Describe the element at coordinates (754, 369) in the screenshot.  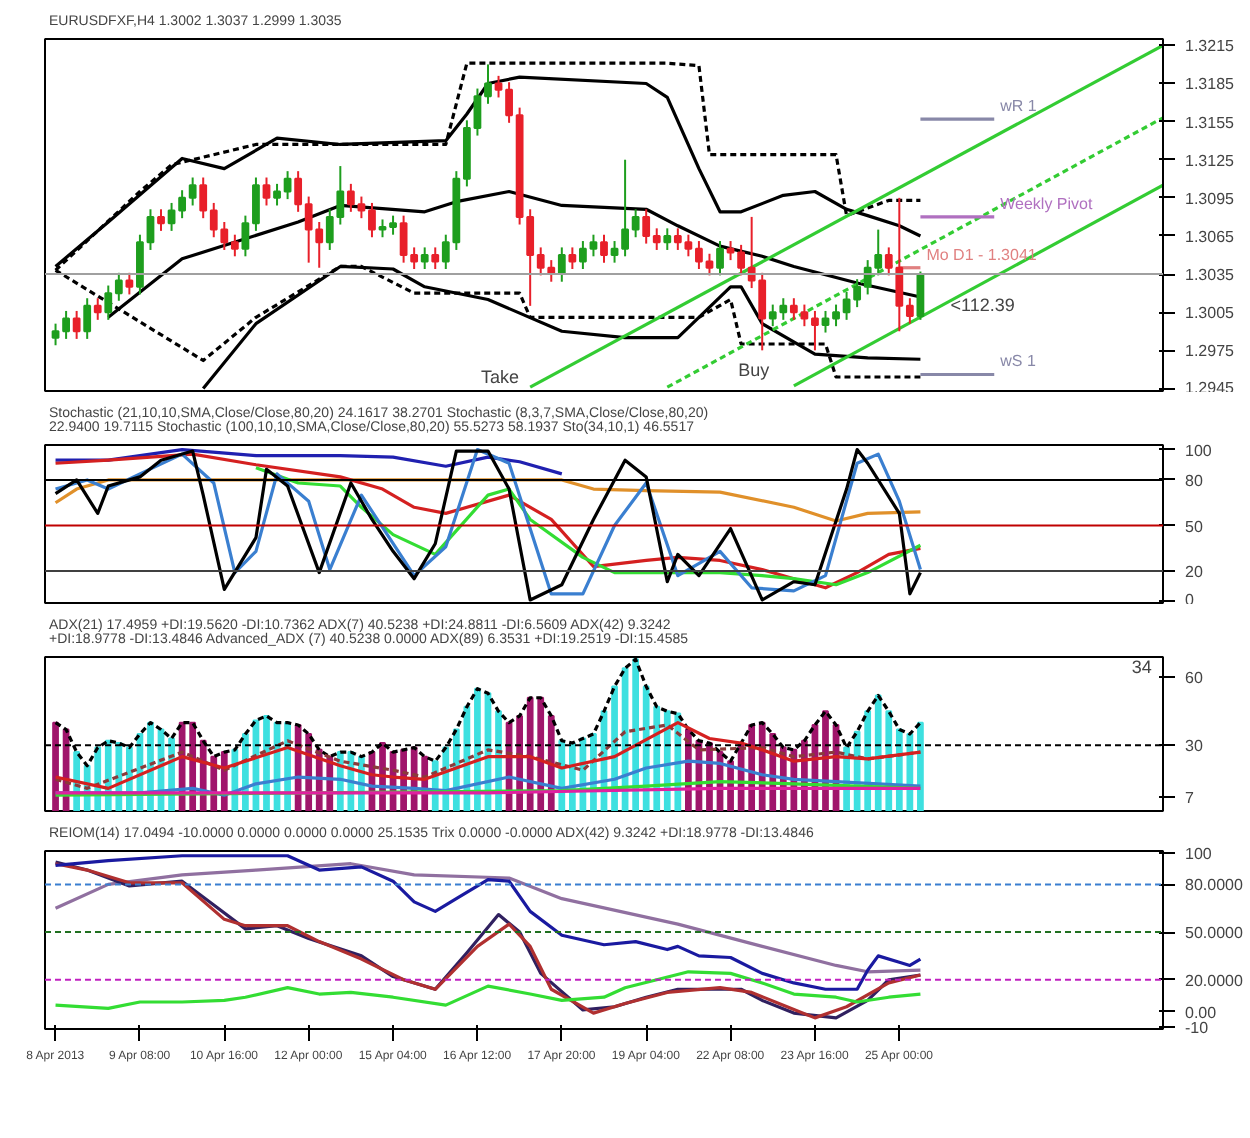
I see `annotation: Buy` at that location.